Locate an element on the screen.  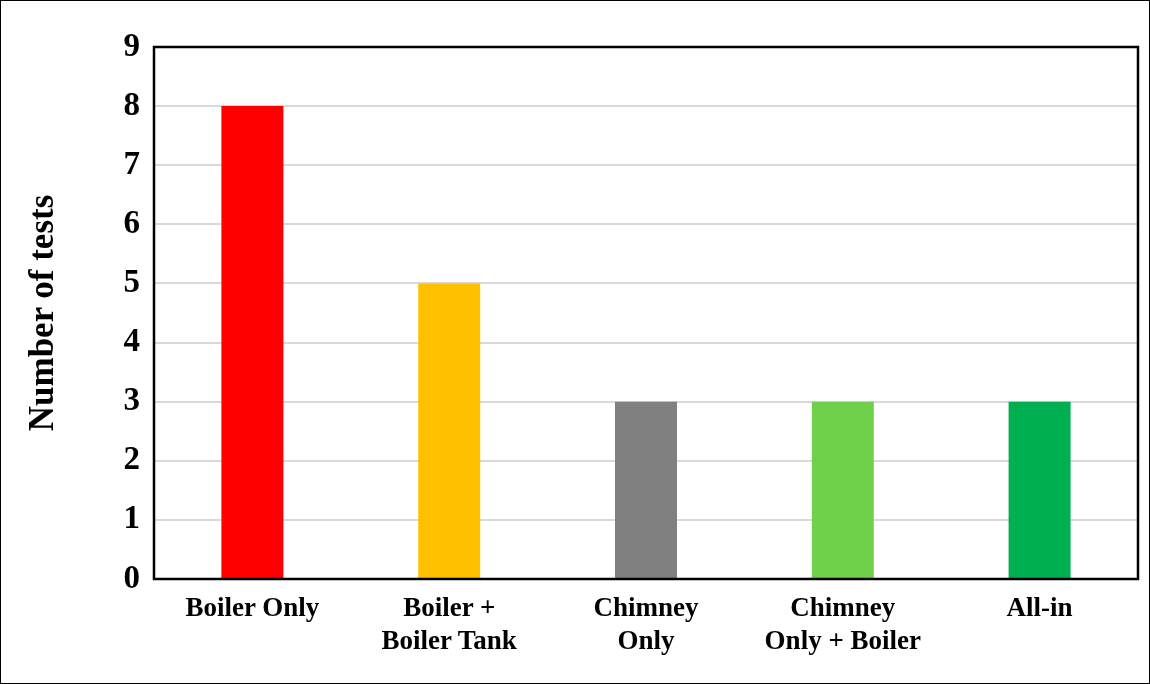
x-tick-label: Chimney Only is located at coordinates (646, 623).